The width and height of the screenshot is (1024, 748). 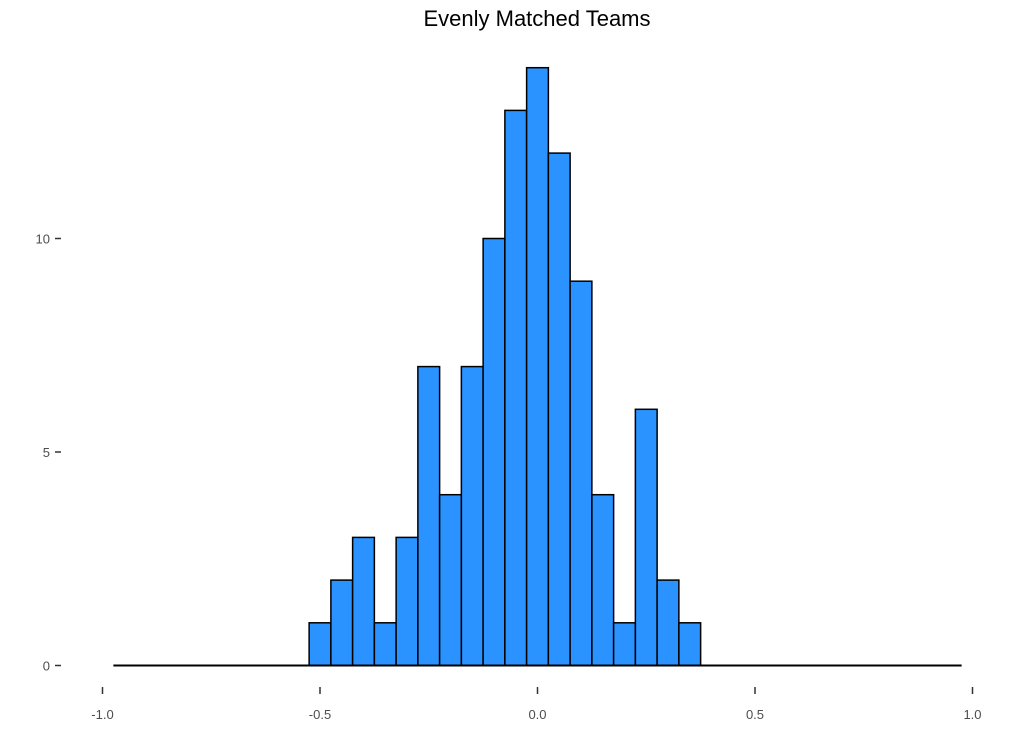 I want to click on chart-title: Evenly Matched Teams, so click(x=537, y=18).